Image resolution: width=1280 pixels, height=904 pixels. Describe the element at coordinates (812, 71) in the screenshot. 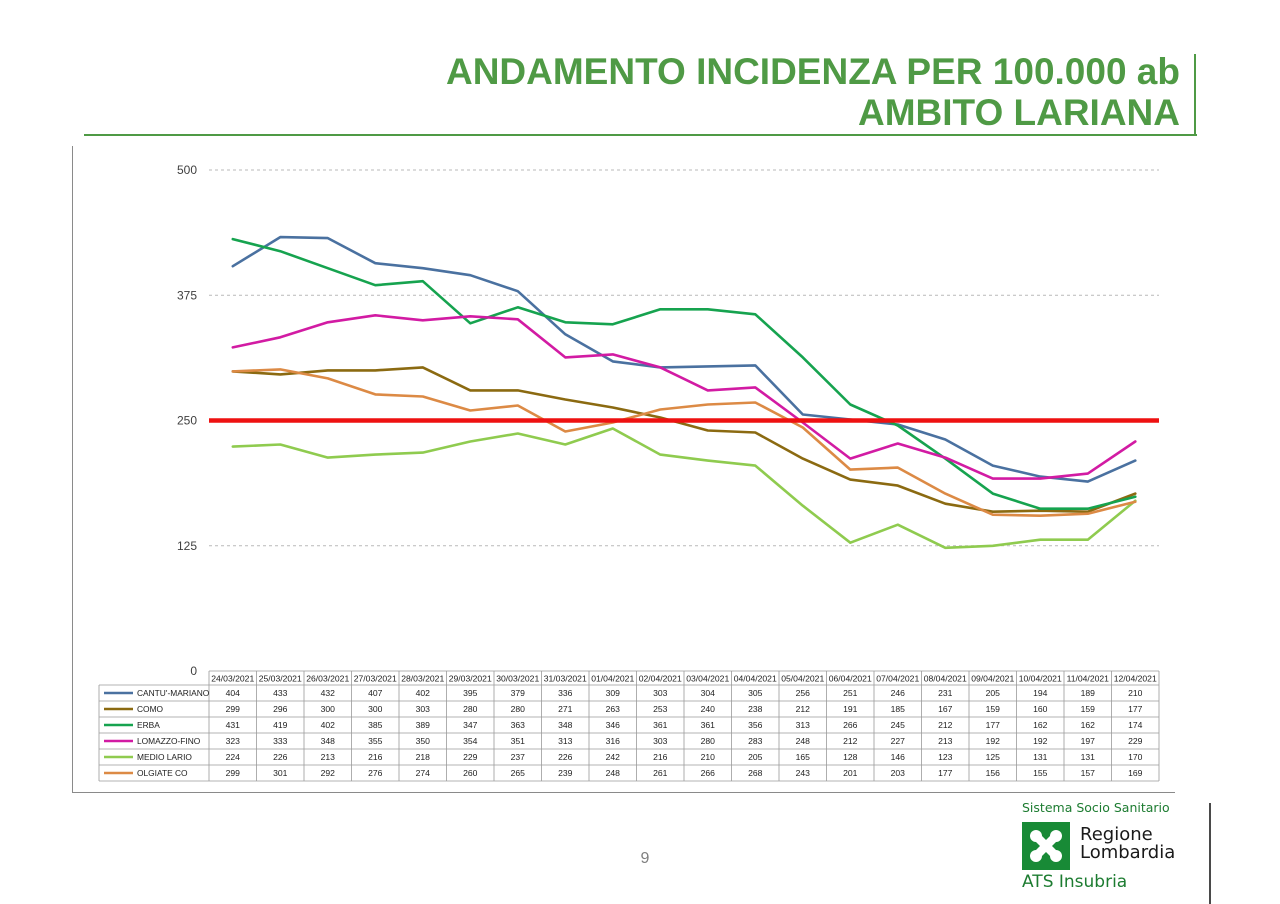

I see `slide-title-line-1: ANDAMENTO INCIDENZA PER 100.000 ab` at that location.